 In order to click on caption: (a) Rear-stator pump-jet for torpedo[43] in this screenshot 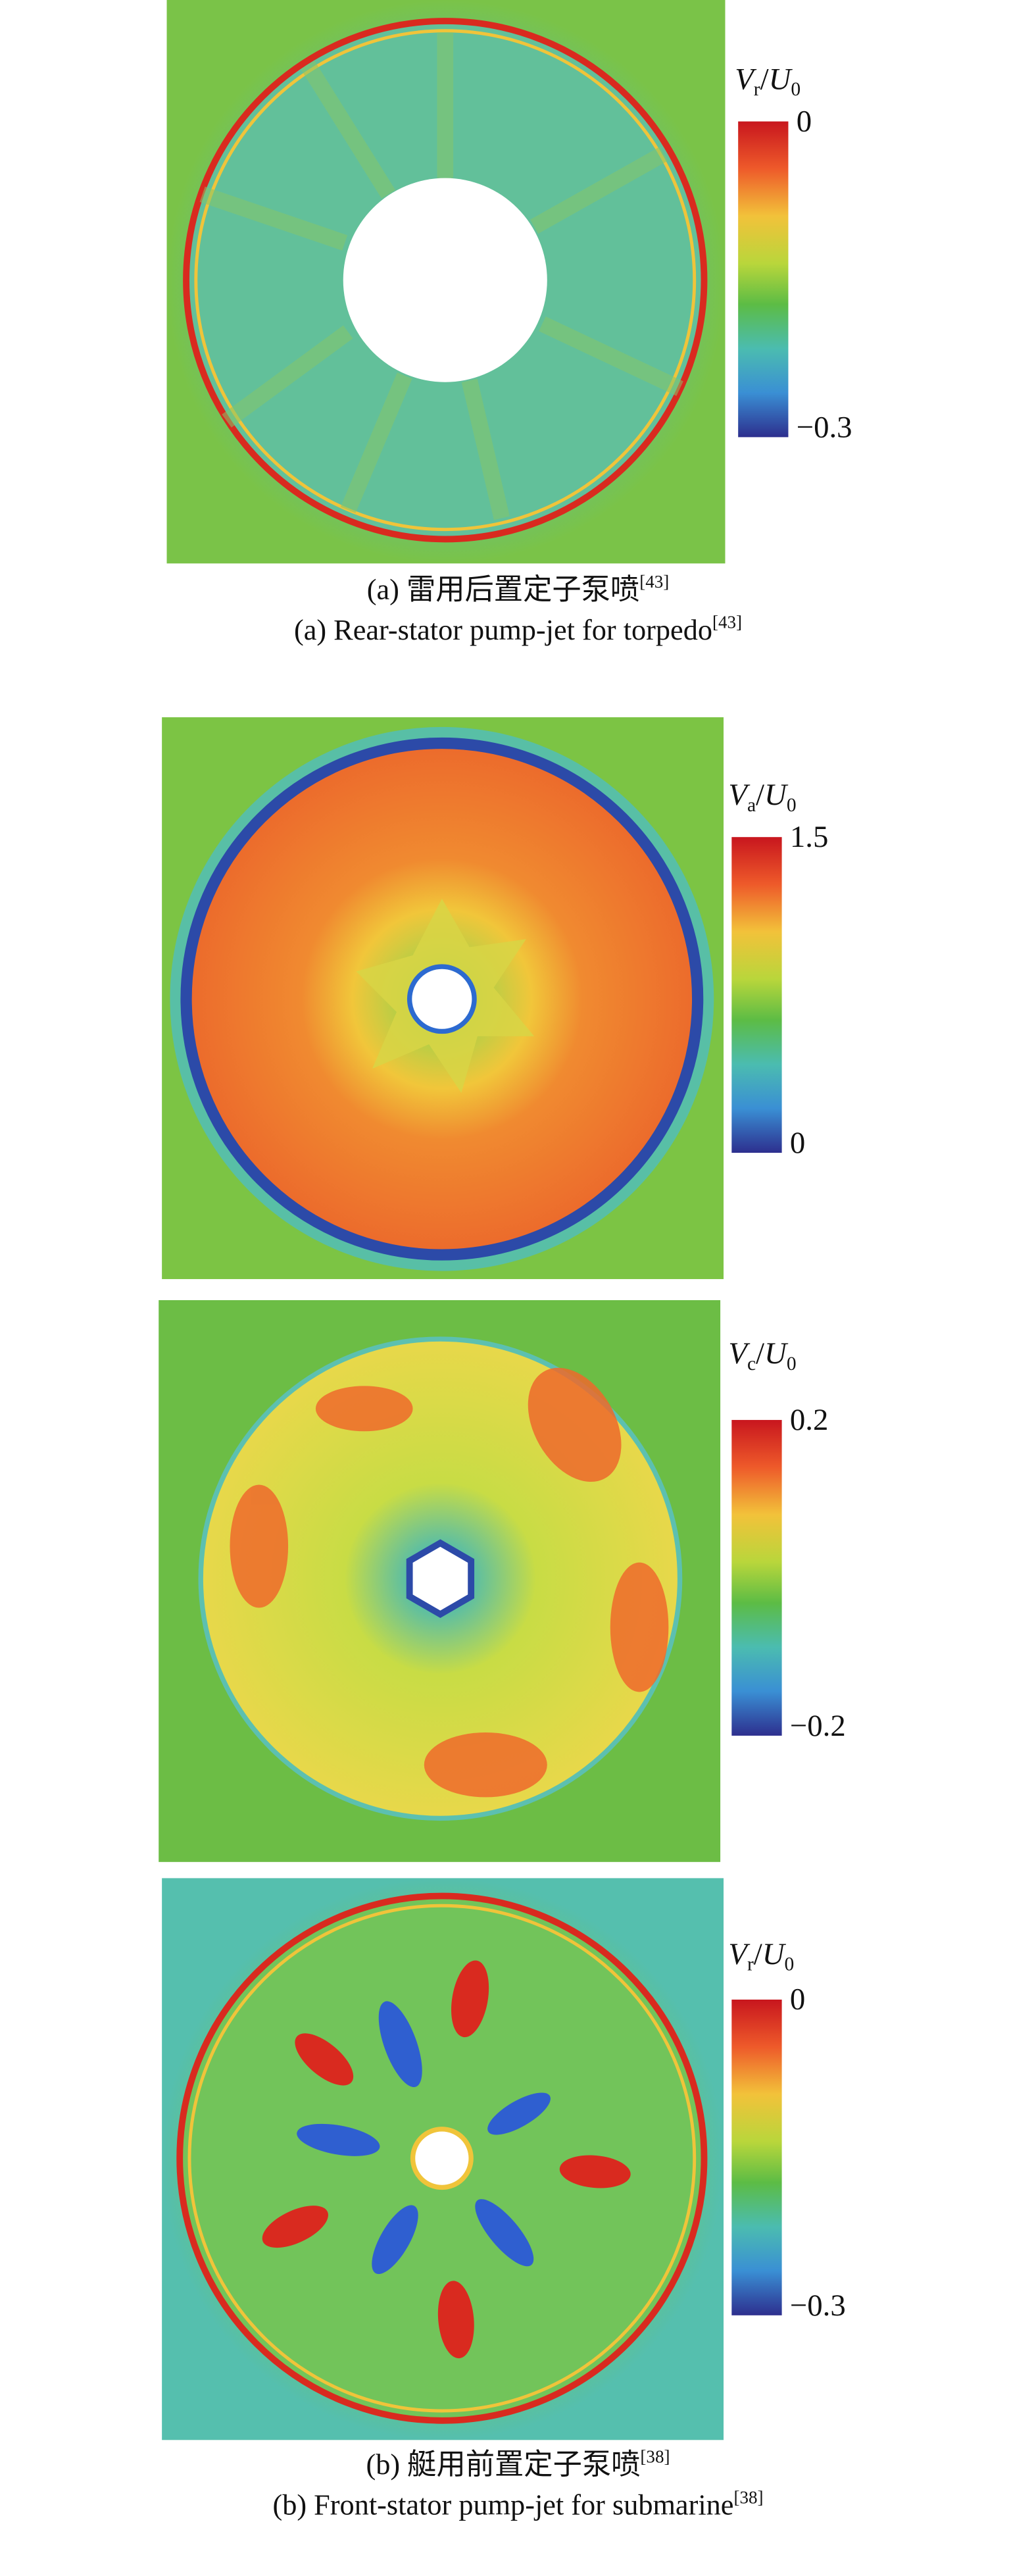, I will do `click(518, 629)`.